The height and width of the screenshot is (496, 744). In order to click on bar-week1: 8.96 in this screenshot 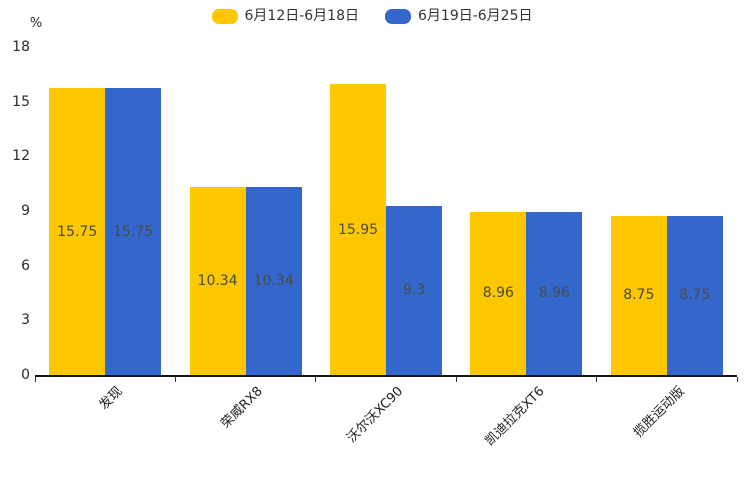, I will do `click(498, 293)`.